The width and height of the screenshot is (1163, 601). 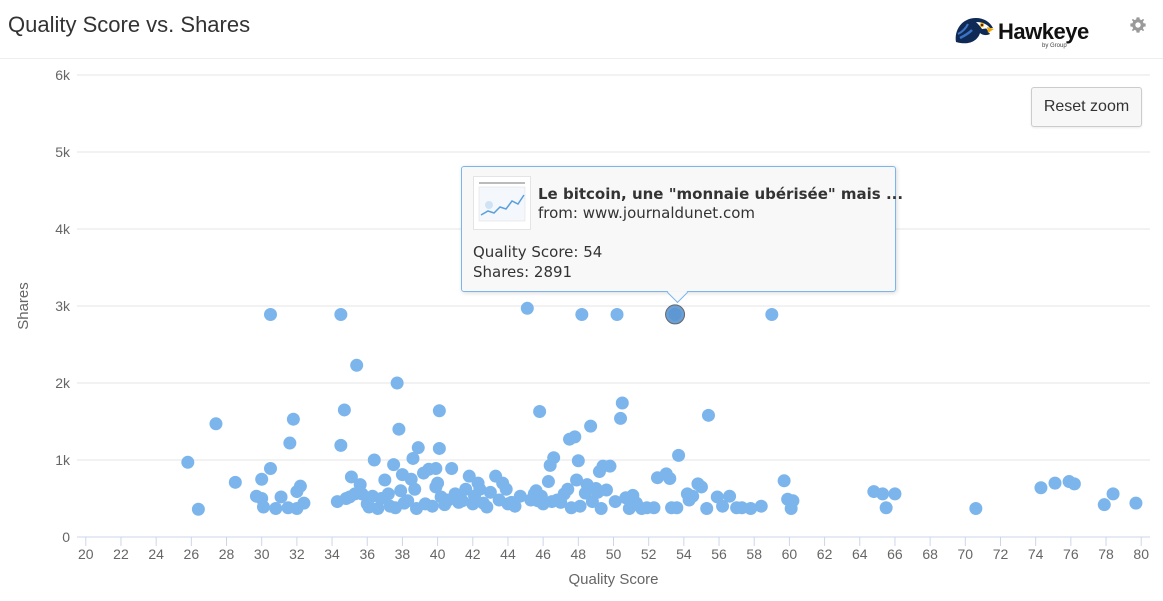 I want to click on x-tick-label: 40, so click(x=438, y=554).